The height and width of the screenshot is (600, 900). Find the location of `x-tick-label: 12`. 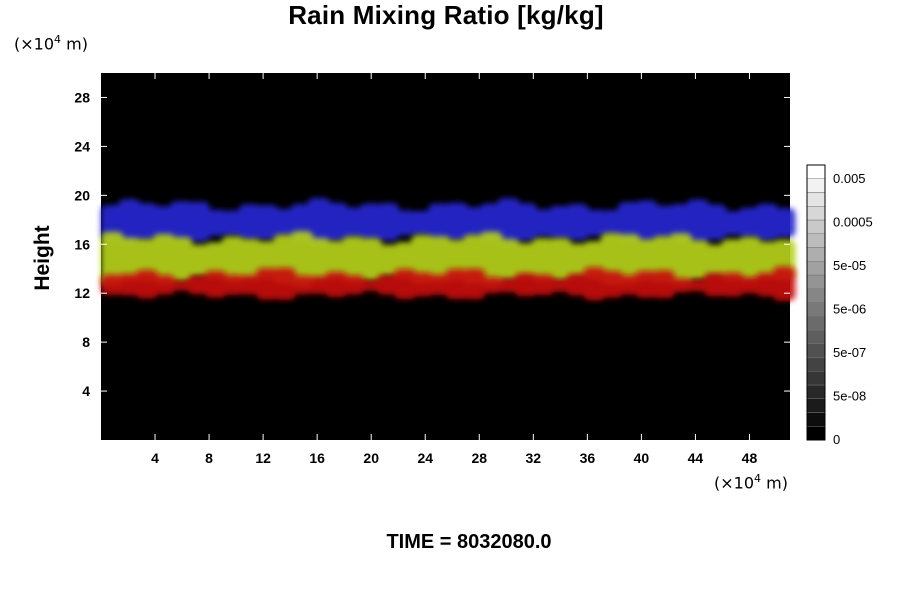

x-tick-label: 12 is located at coordinates (263, 458).